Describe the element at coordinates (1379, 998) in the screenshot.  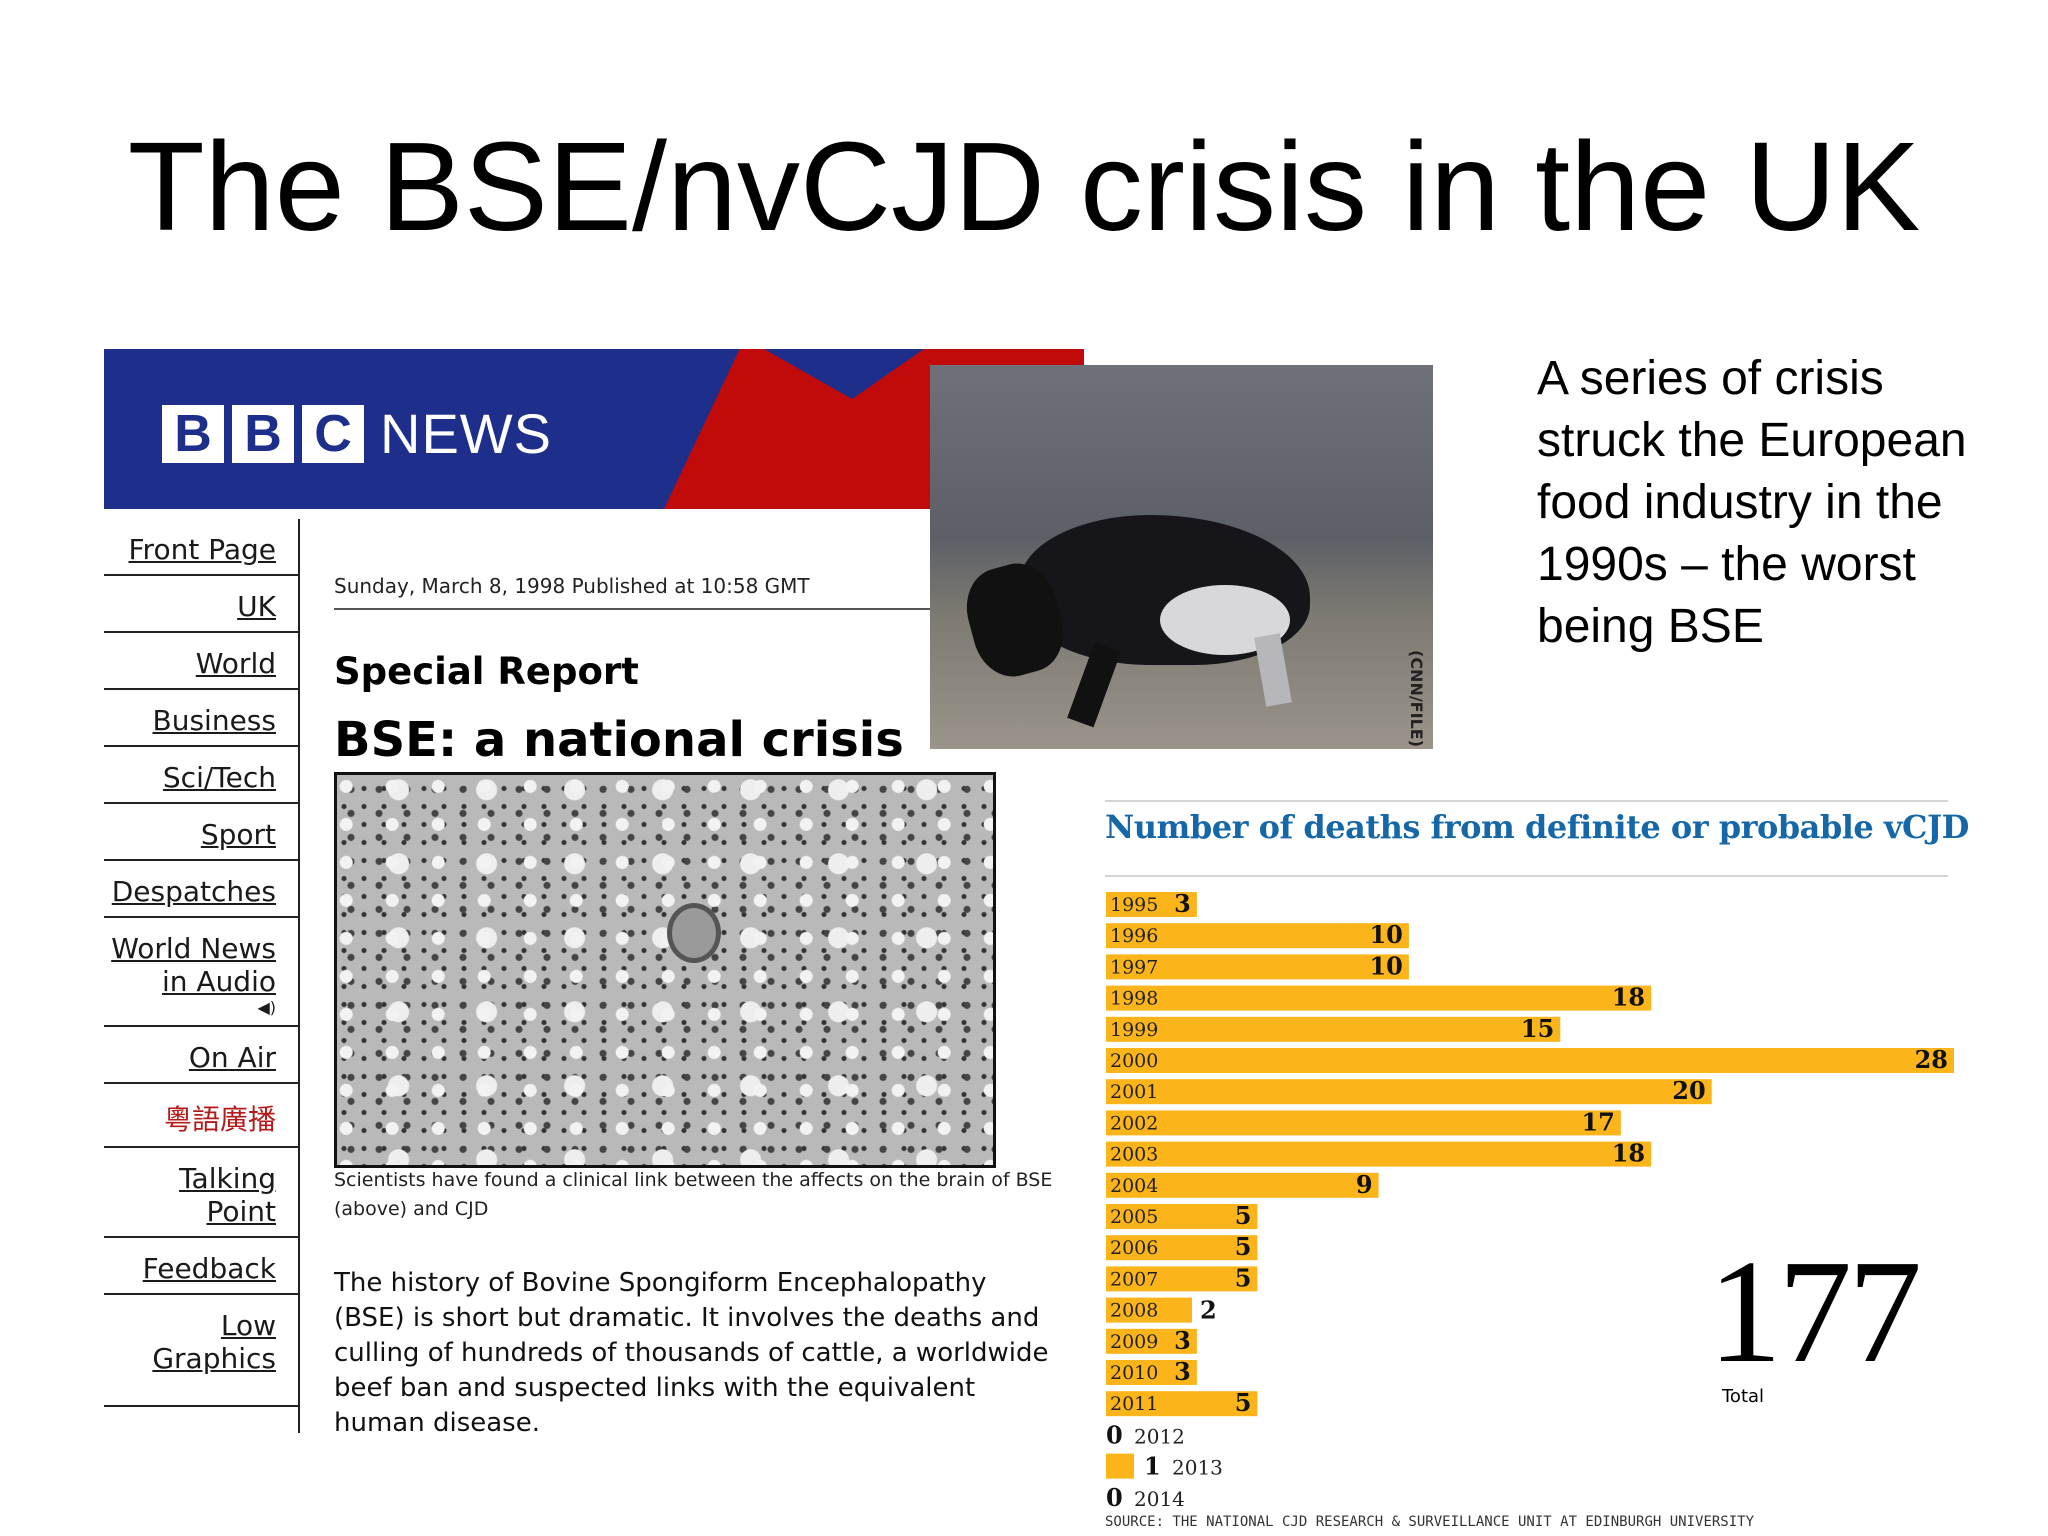
I see `bar-1998` at that location.